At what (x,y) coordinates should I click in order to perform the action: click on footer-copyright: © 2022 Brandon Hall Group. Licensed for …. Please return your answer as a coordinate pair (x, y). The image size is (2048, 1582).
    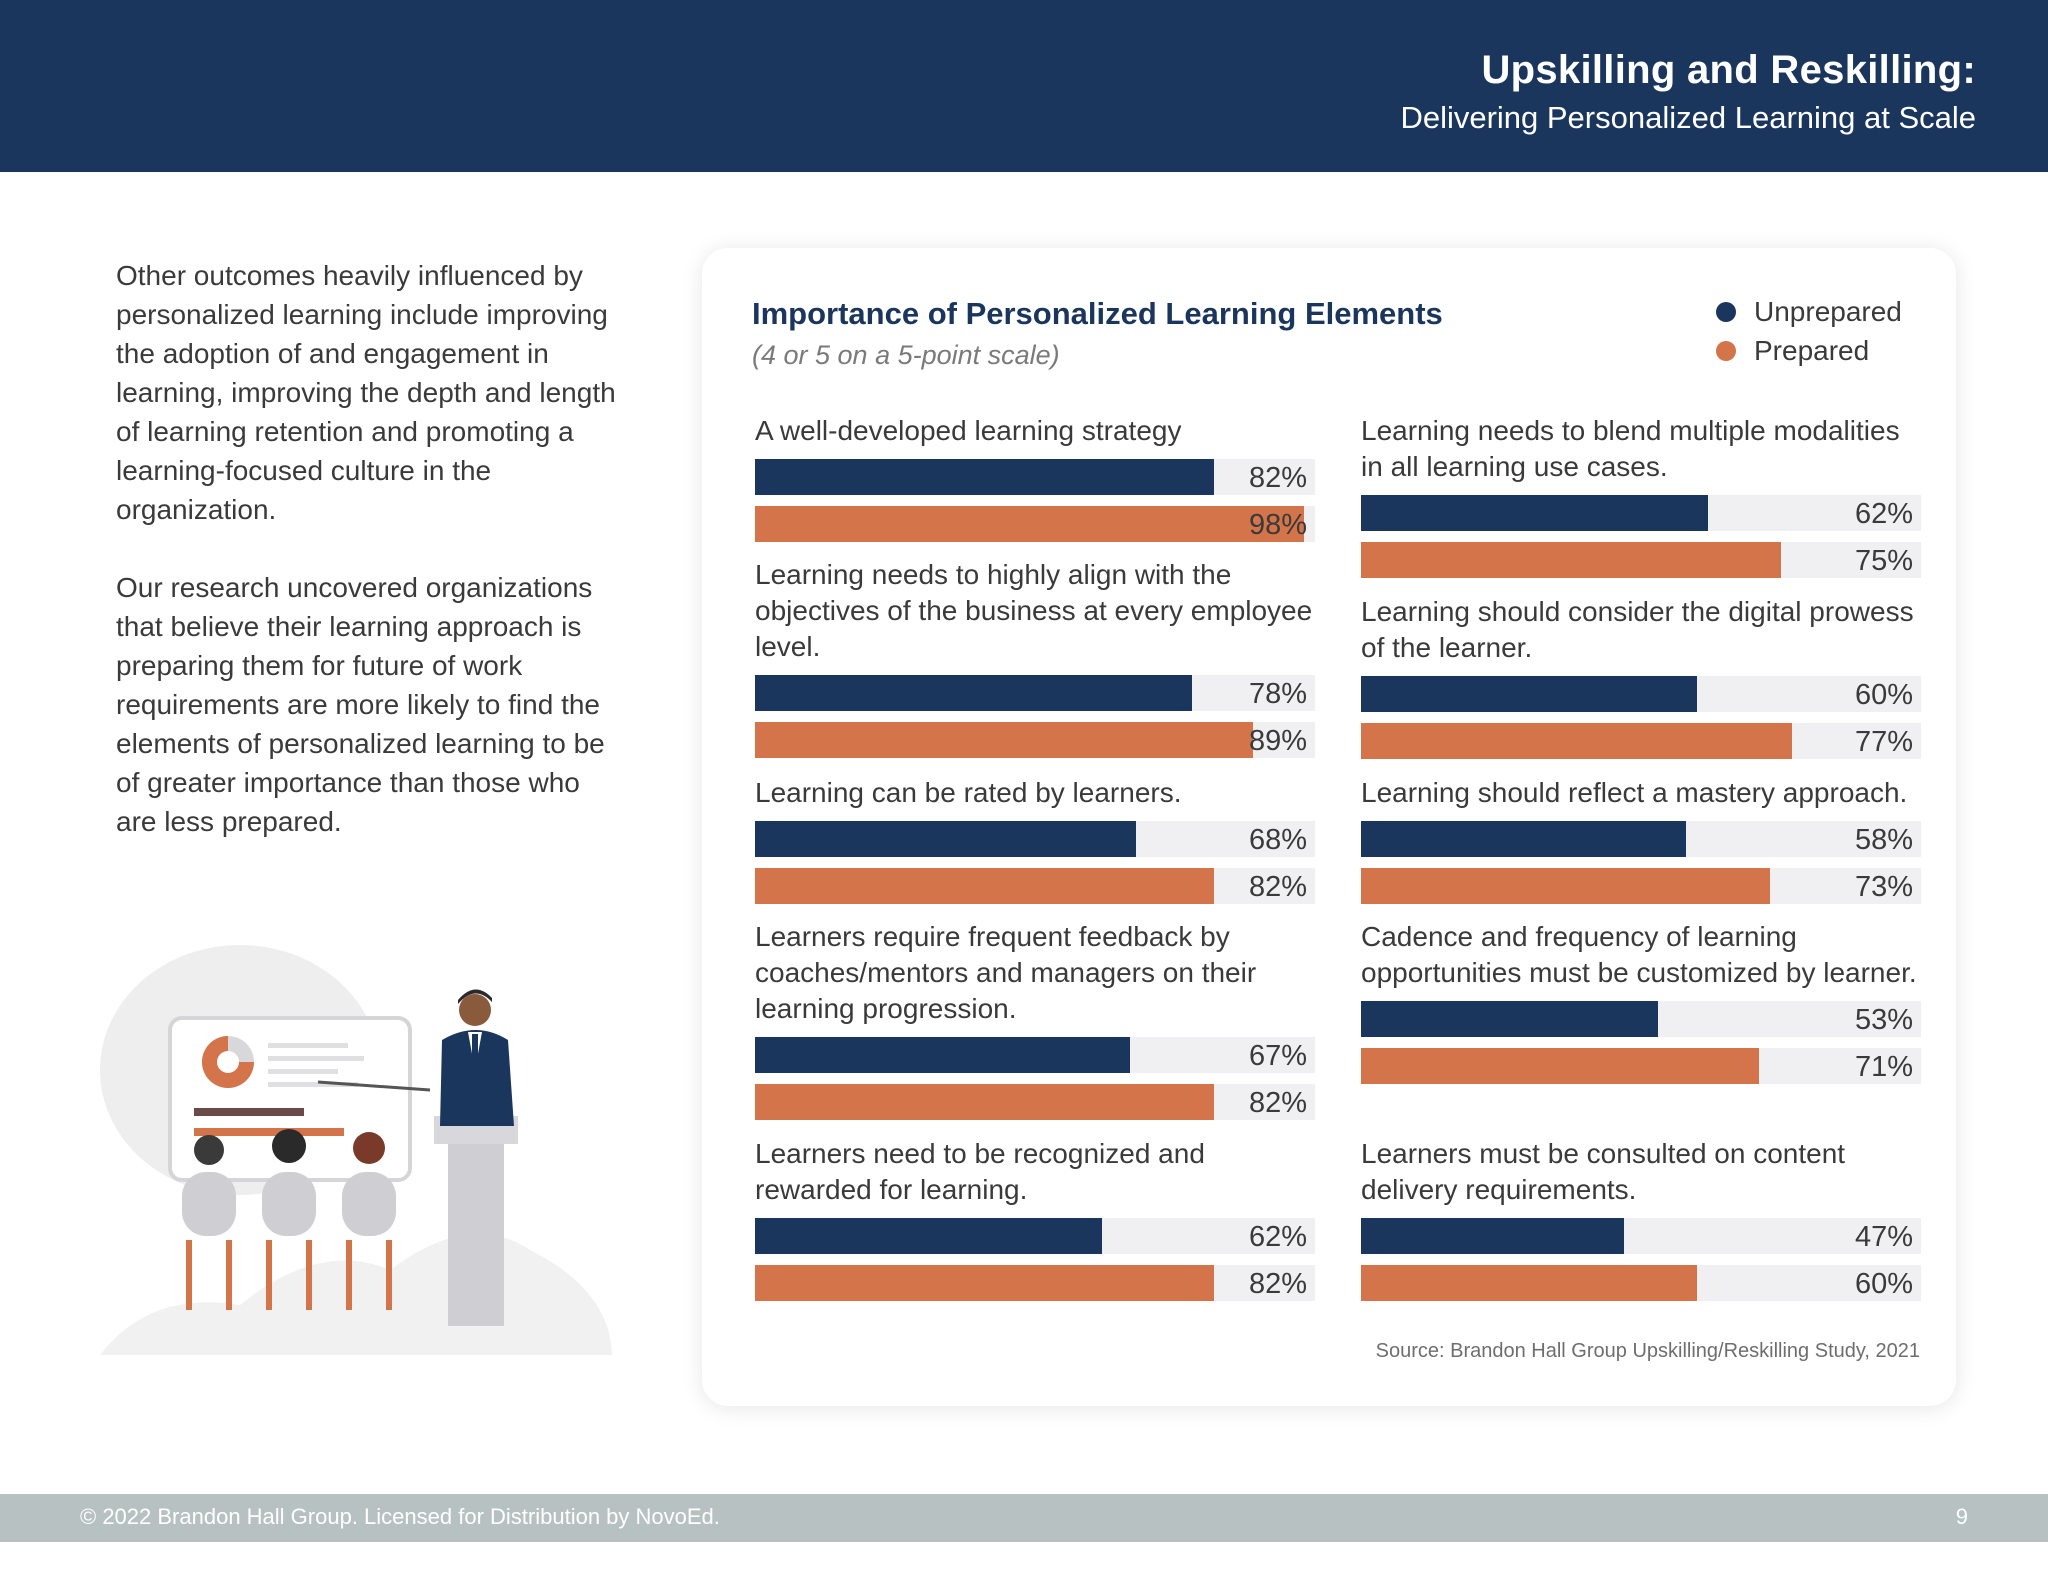
    Looking at the image, I should click on (400, 1516).